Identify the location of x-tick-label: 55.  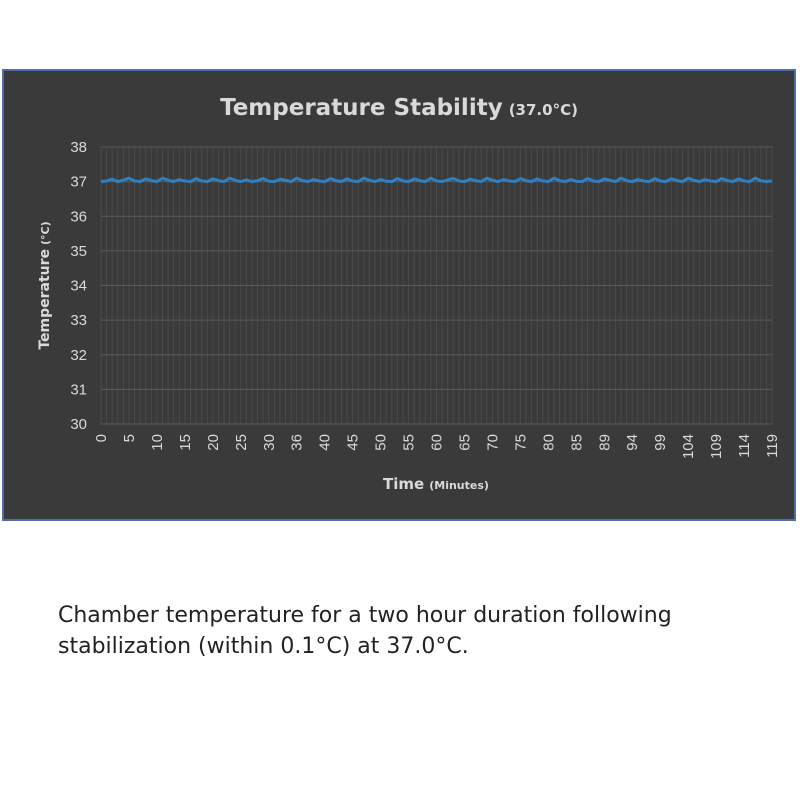
(409, 442).